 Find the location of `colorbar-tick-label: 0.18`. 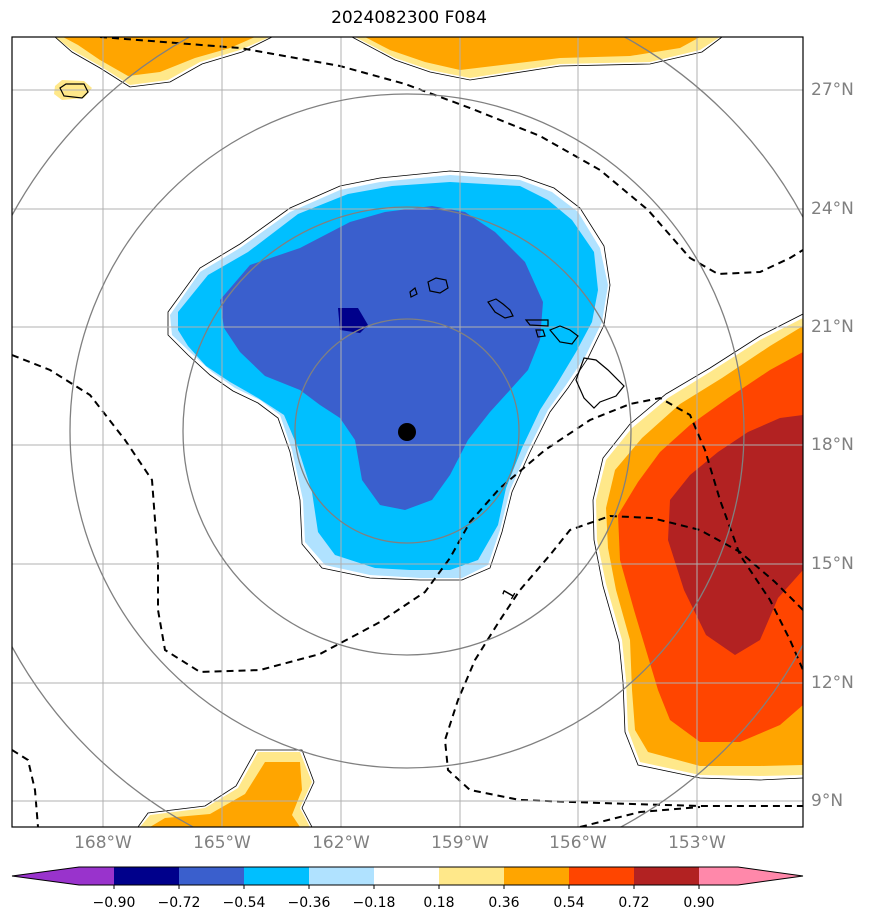

colorbar-tick-label: 0.18 is located at coordinates (439, 903).